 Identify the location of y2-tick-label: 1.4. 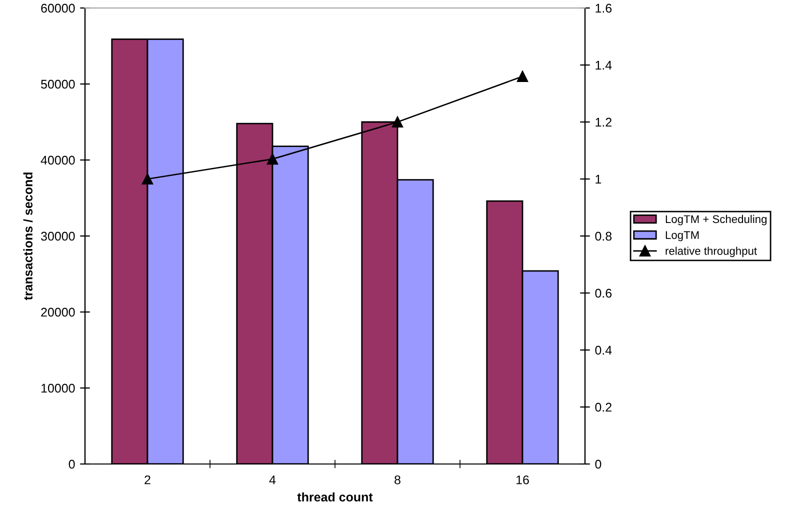
(604, 65).